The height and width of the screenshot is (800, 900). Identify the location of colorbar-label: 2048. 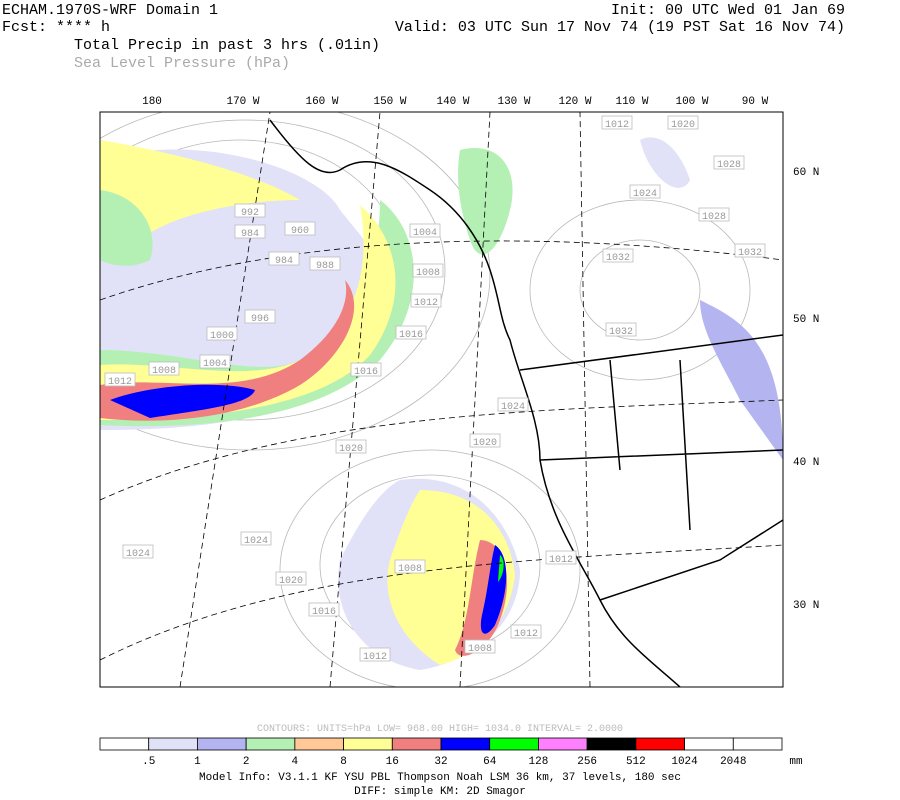
(733, 762).